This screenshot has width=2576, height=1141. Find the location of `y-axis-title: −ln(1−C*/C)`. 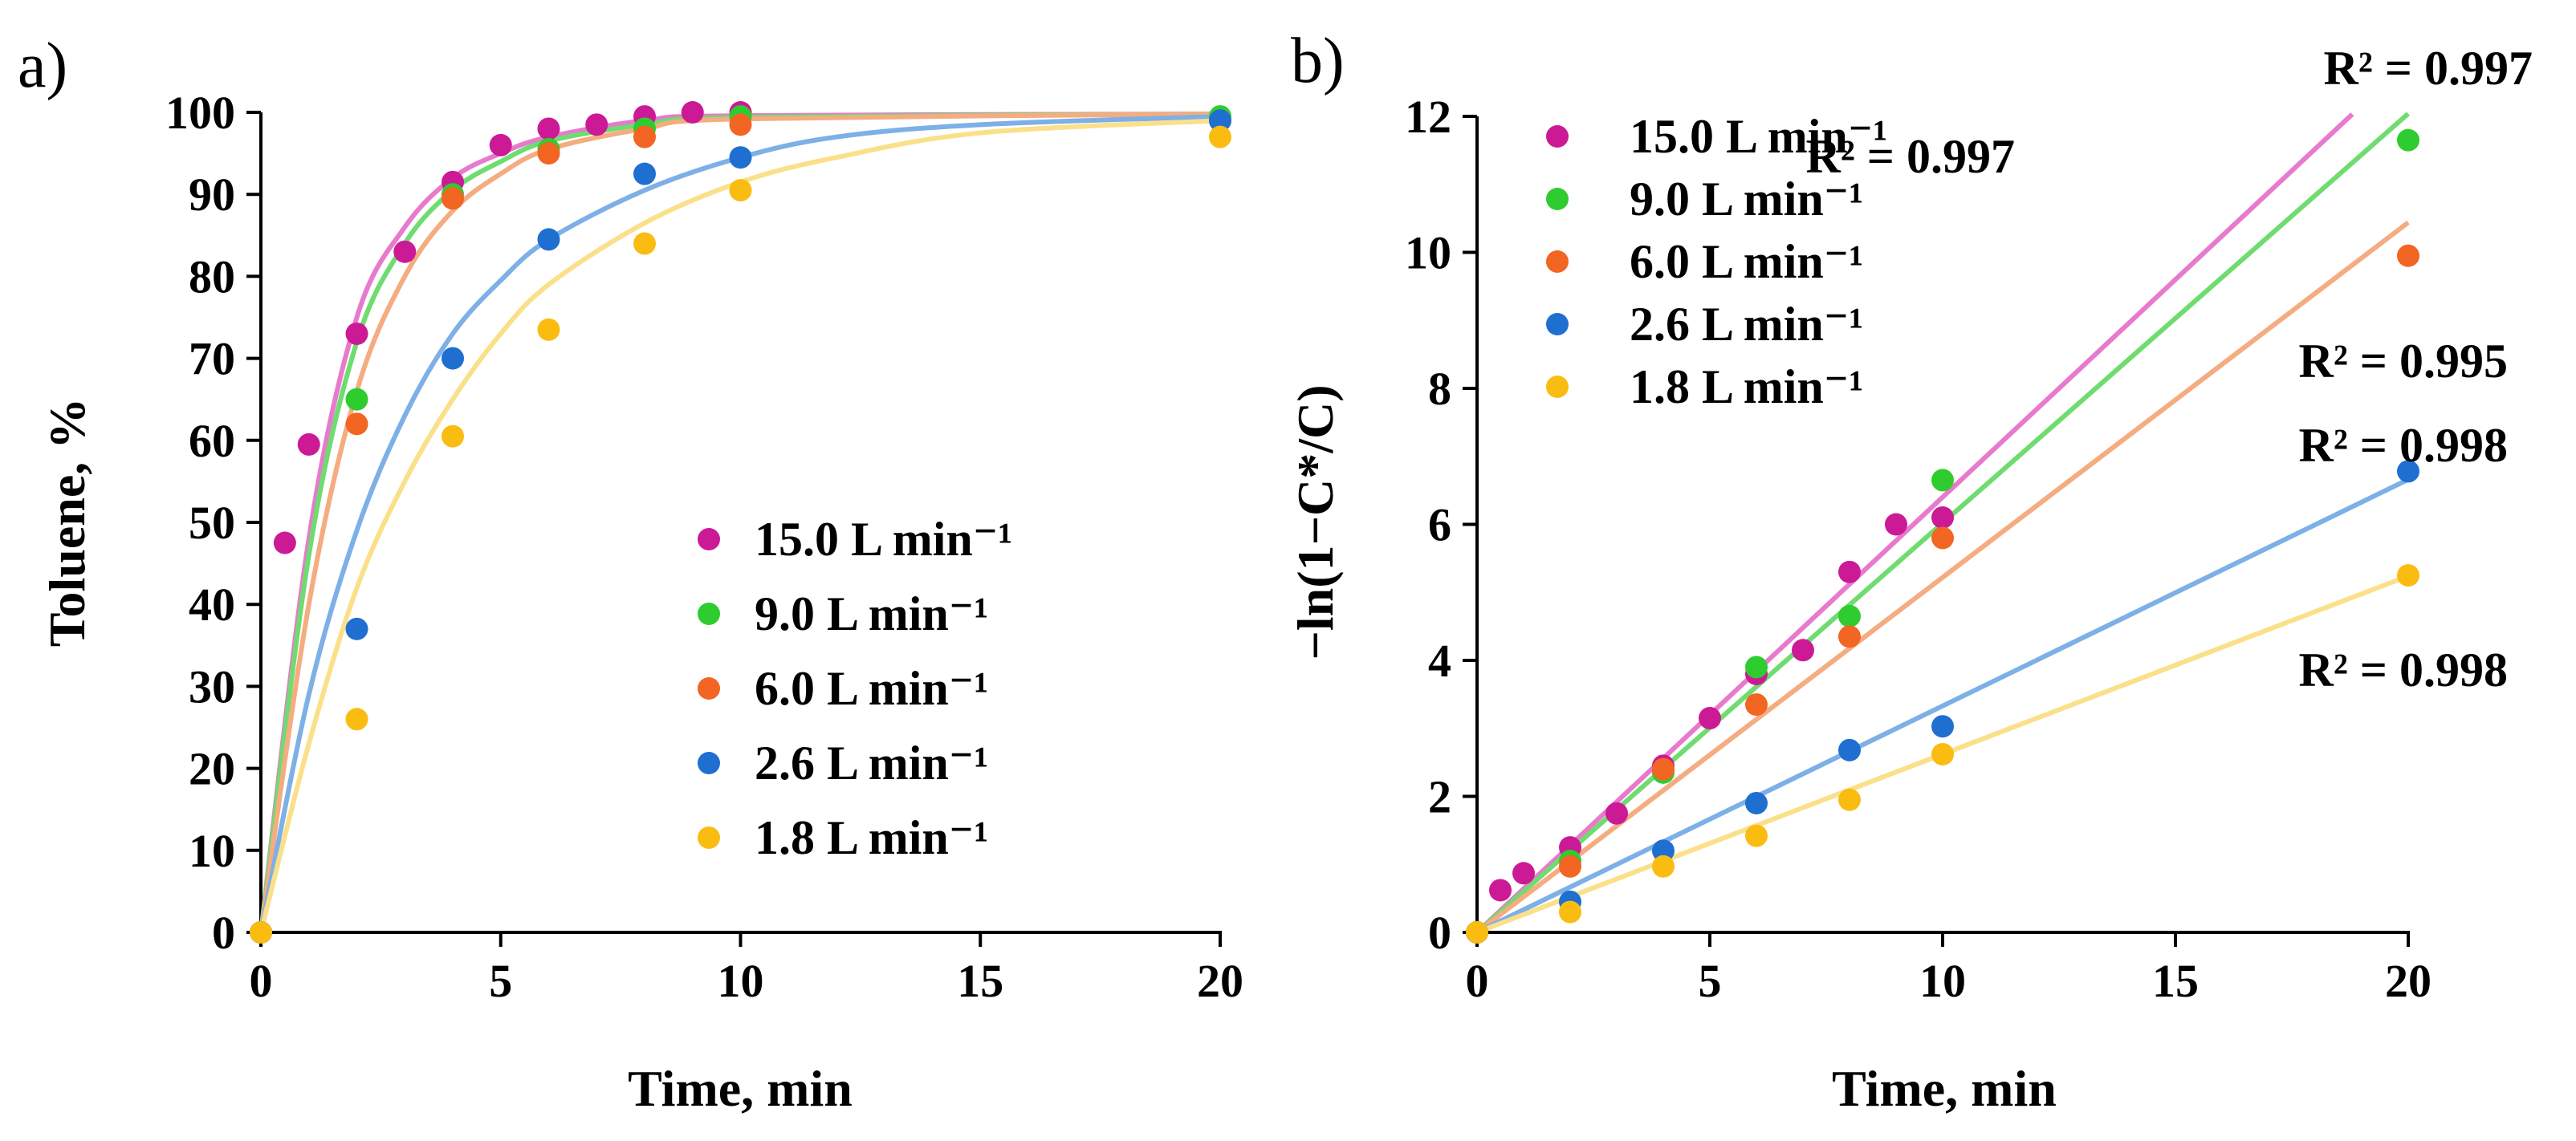

y-axis-title: −ln(1−C*/C) is located at coordinates (1315, 522).